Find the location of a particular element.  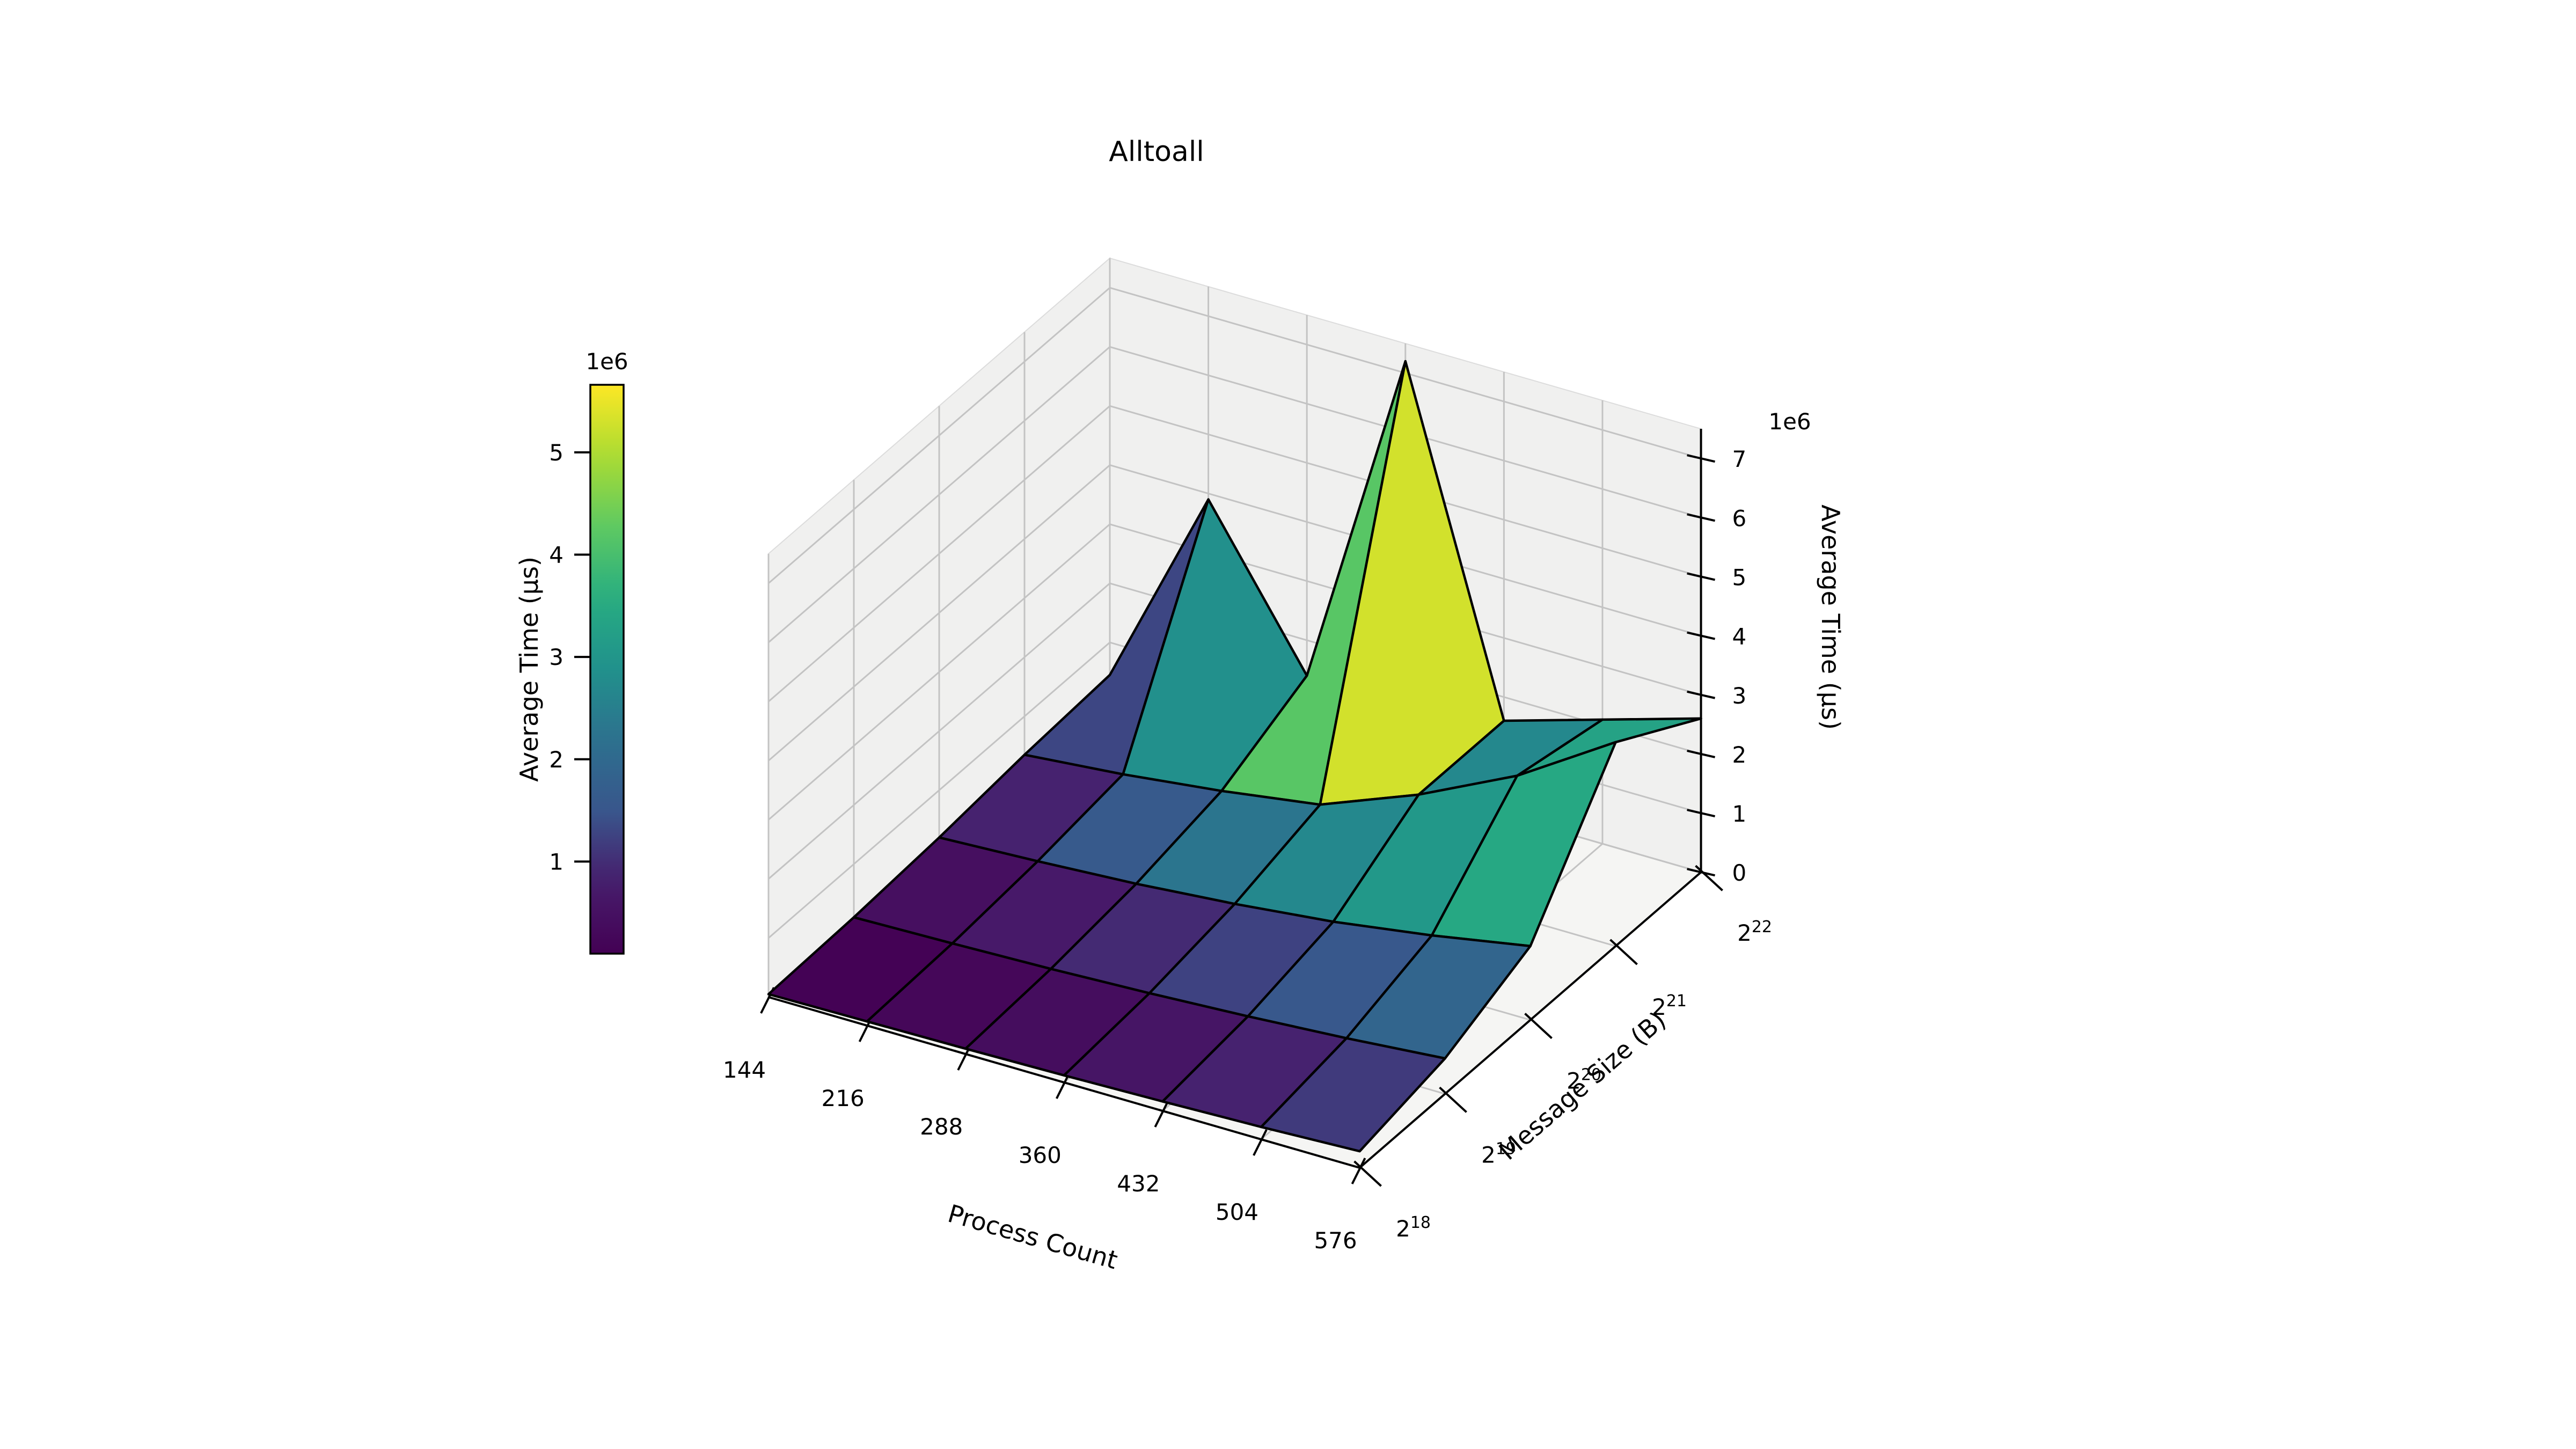

z-tick-label: 7 is located at coordinates (1739, 459).